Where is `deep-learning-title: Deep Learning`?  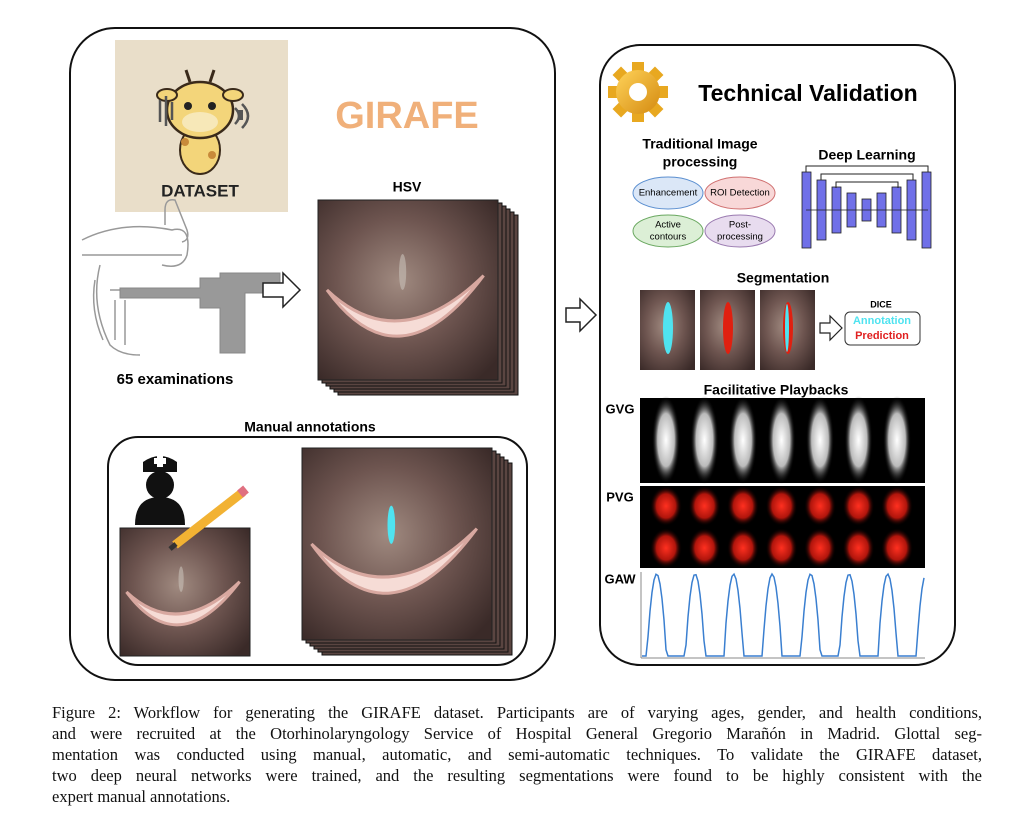 deep-learning-title: Deep Learning is located at coordinates (866, 155).